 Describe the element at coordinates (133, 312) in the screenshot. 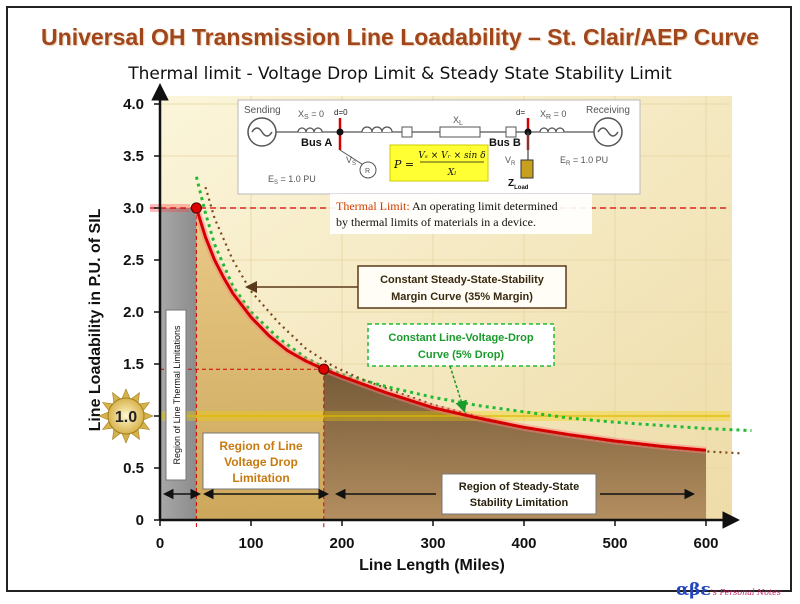

I see `y-tick-label: 2.0` at that location.